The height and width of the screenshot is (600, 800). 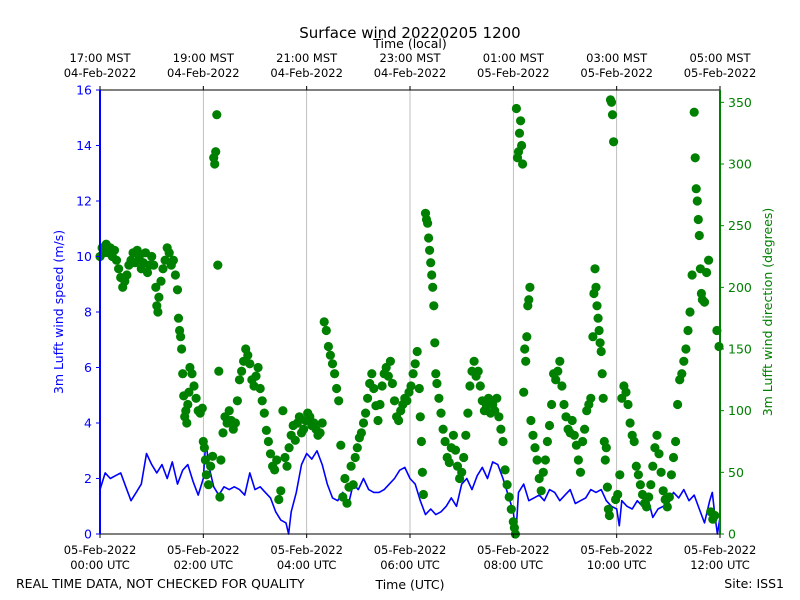 I want to click on right-tick-label: 200, so click(x=740, y=287).